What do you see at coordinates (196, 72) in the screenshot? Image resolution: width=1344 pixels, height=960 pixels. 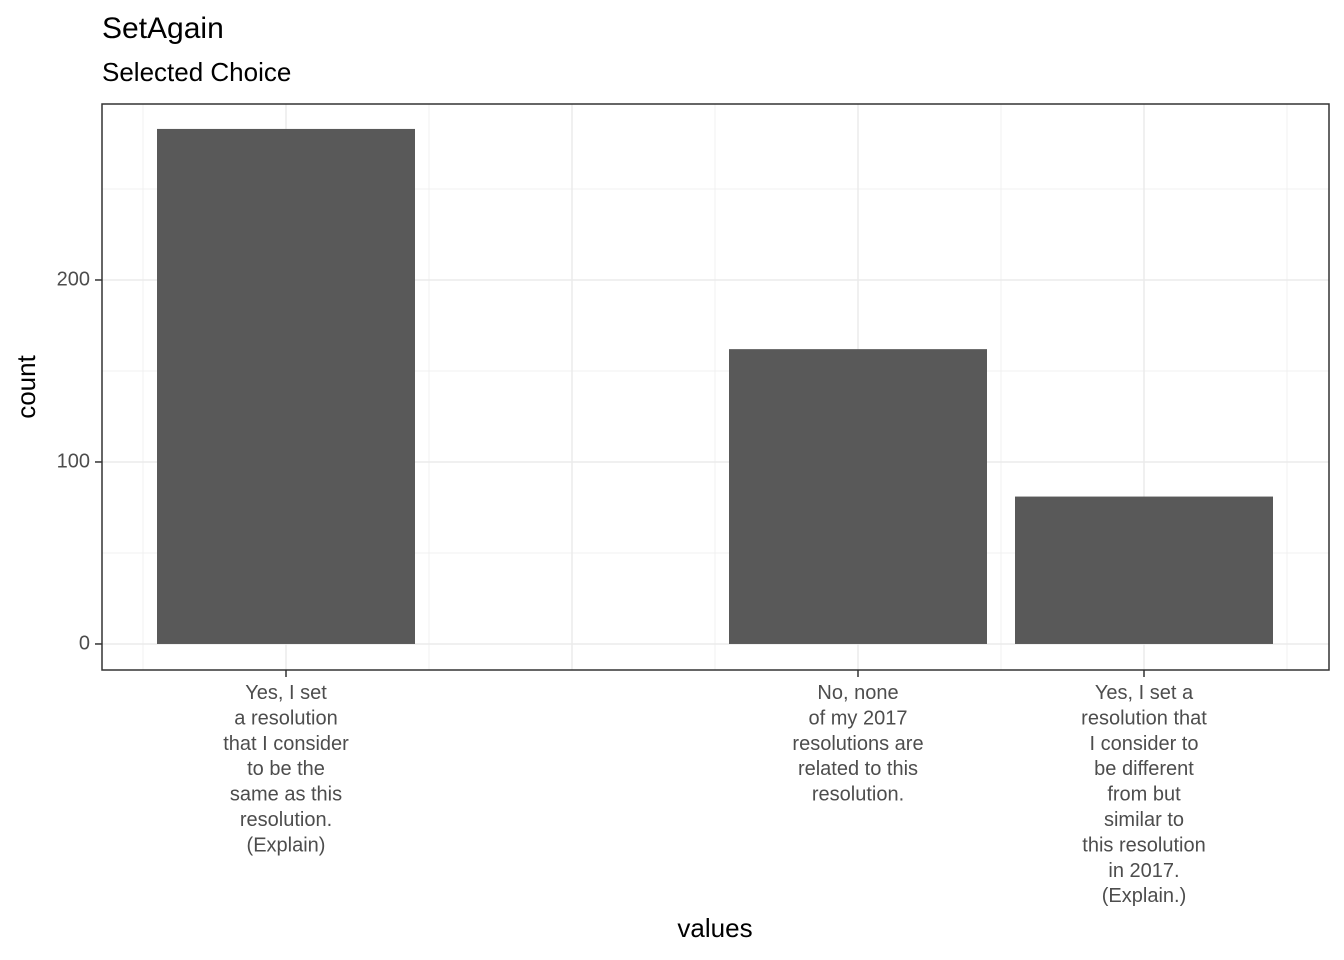 I see `chart-subtitle: Selected Choice` at bounding box center [196, 72].